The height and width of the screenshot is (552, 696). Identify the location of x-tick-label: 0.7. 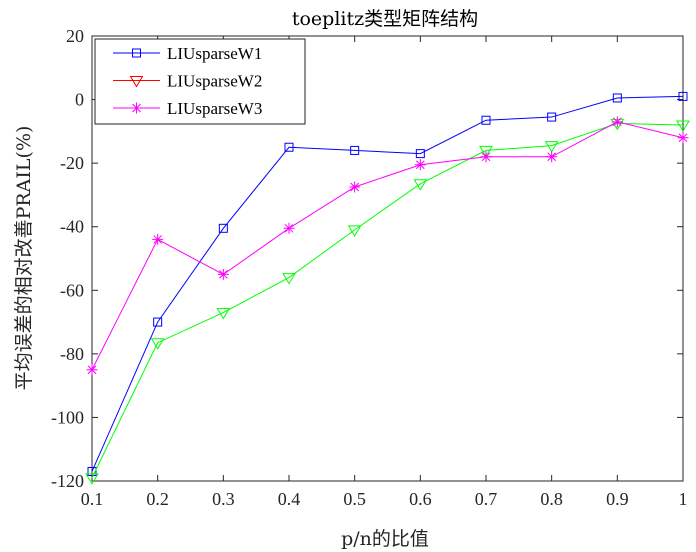
(486, 499).